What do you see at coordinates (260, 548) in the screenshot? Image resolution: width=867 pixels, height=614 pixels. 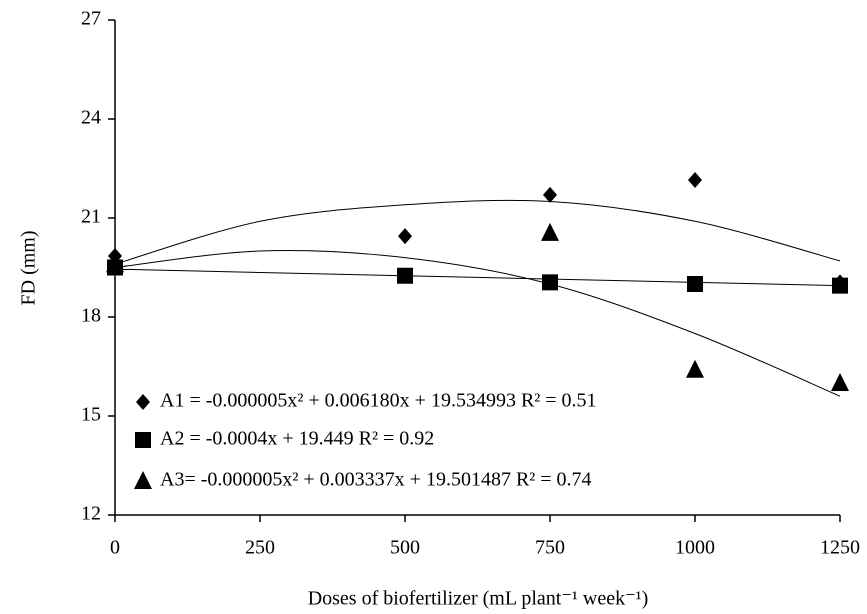 I see `x-tick-label: 250` at bounding box center [260, 548].